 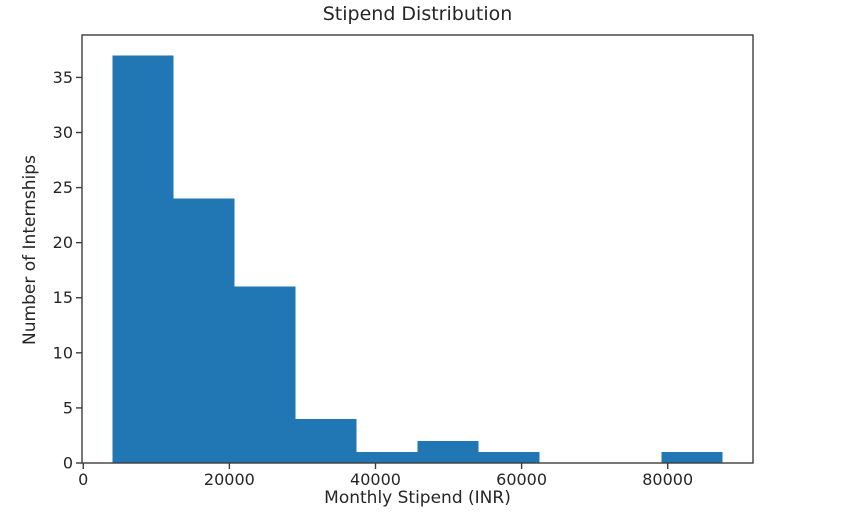 I want to click on x-axis-label: Monthly Stipend (INR), so click(x=417, y=498).